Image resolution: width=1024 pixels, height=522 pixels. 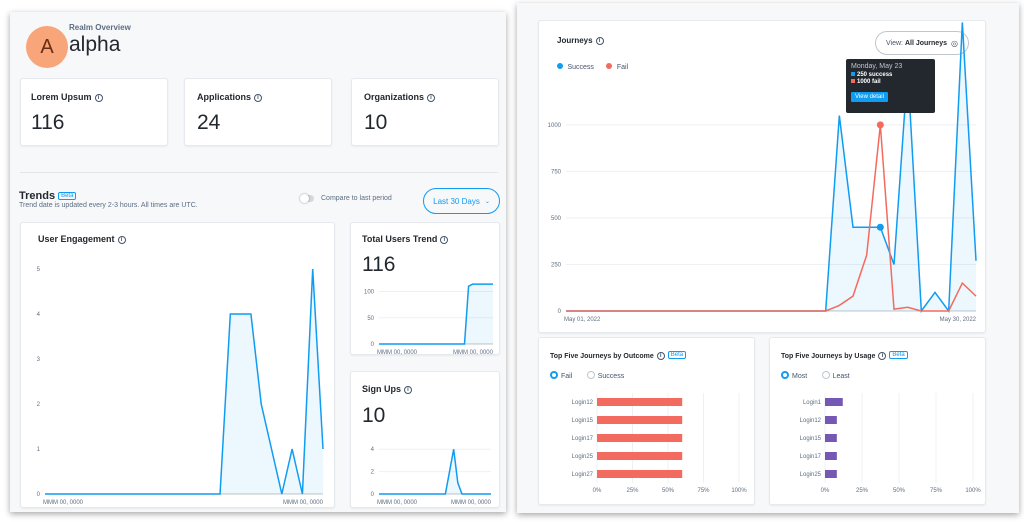 I want to click on beta-badge: Beta, so click(x=67, y=196).